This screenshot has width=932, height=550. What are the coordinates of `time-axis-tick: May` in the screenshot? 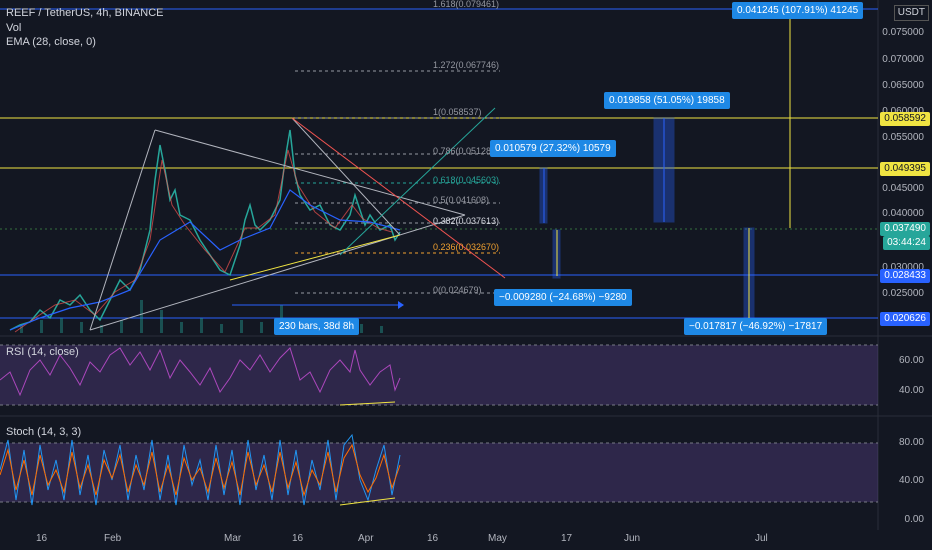 It's located at (497, 538).